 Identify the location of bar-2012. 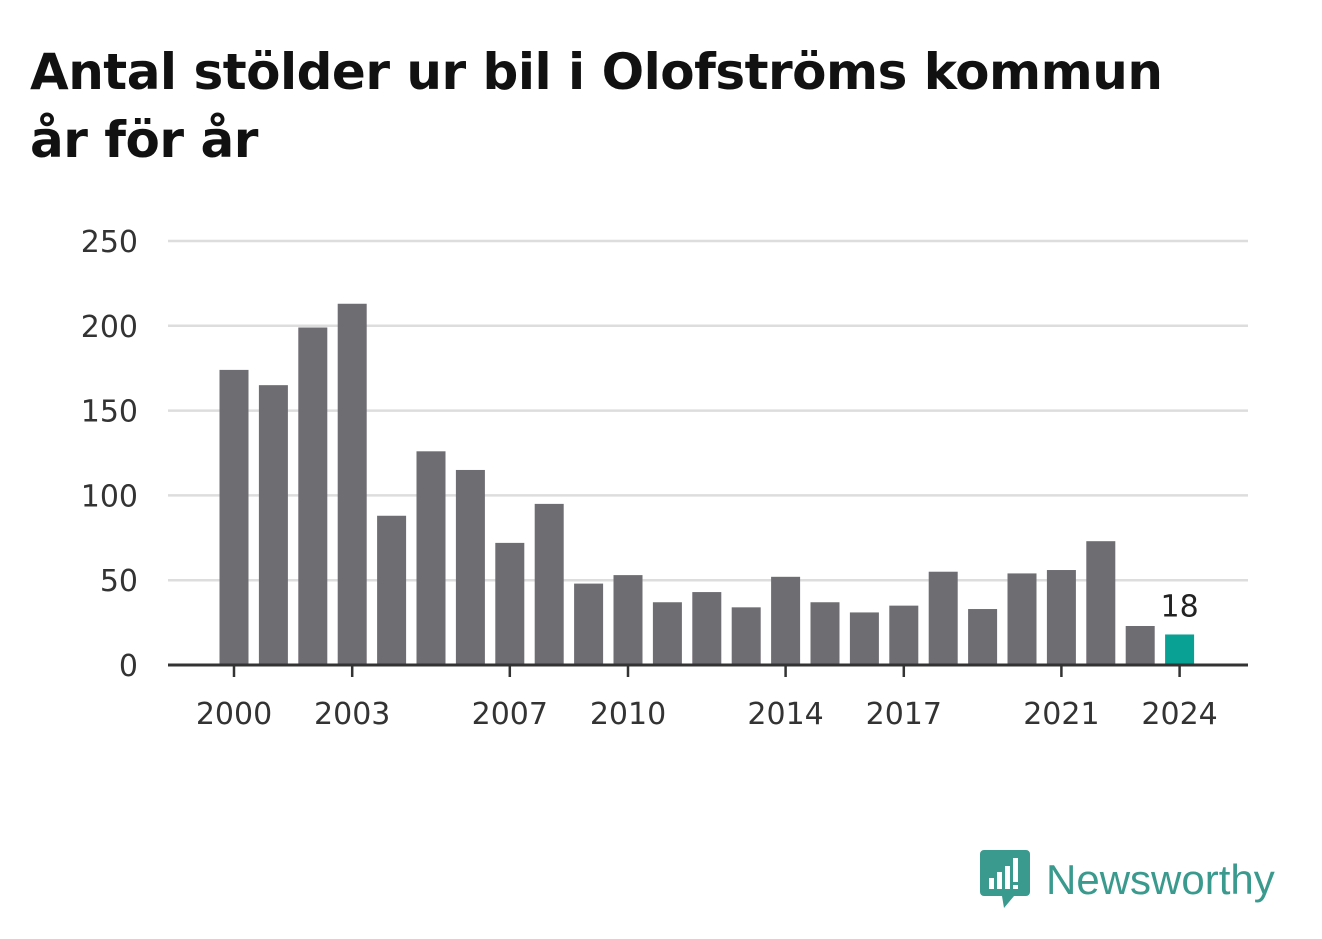
(707, 628).